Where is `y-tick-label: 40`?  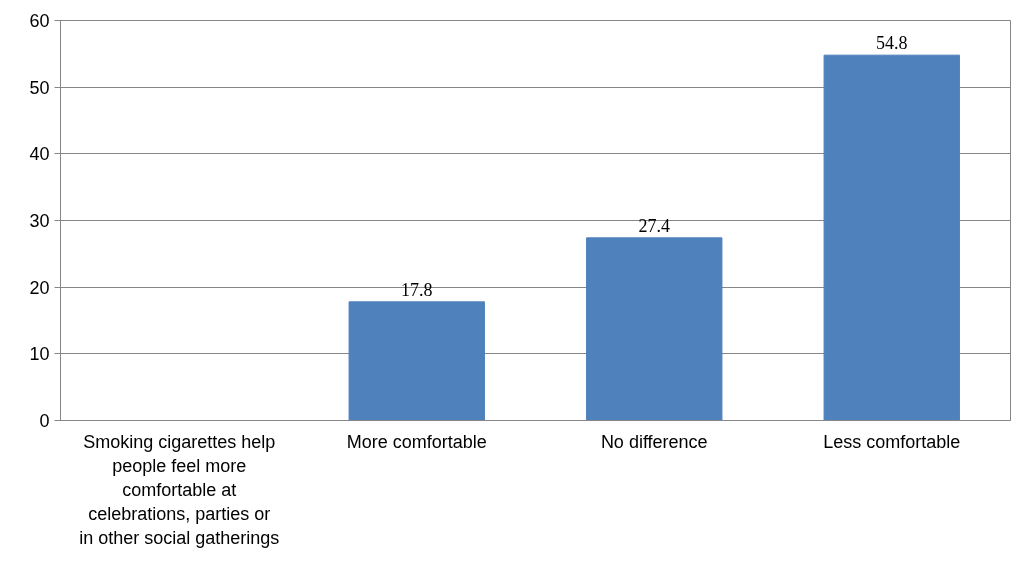
y-tick-label: 40 is located at coordinates (39, 154).